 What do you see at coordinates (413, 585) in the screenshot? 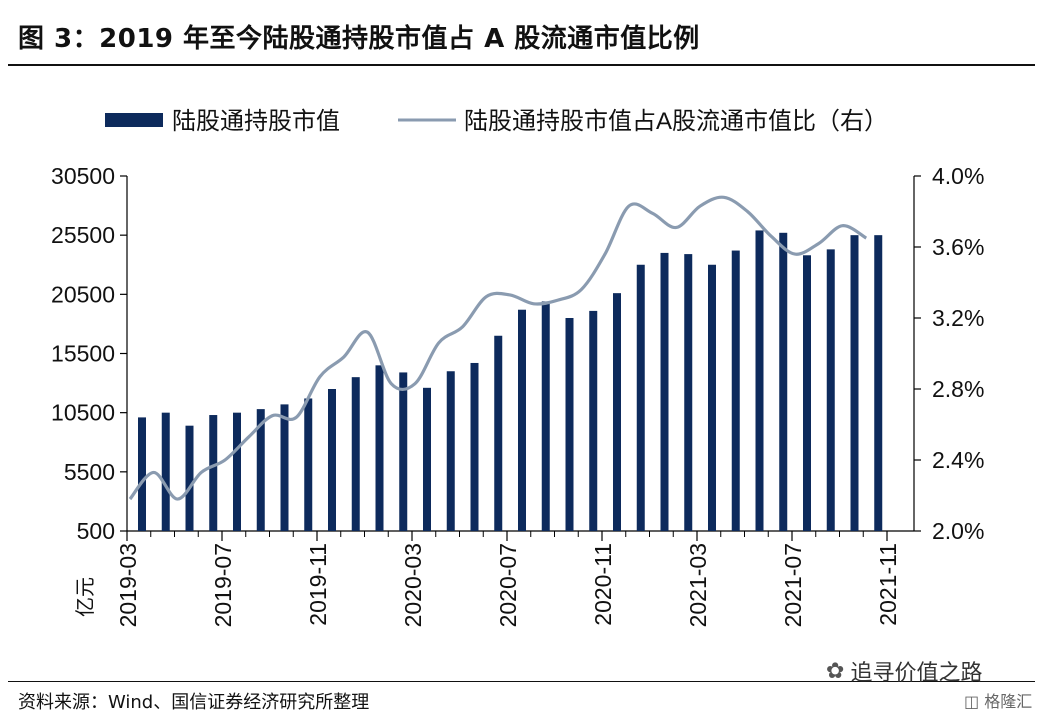
I see `x-tick-label: 2020-03` at bounding box center [413, 585].